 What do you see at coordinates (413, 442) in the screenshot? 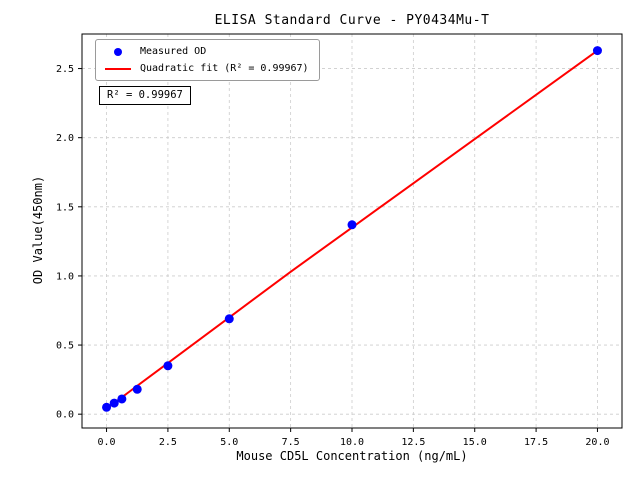
I see `svg-text: 12.5` at bounding box center [413, 442].